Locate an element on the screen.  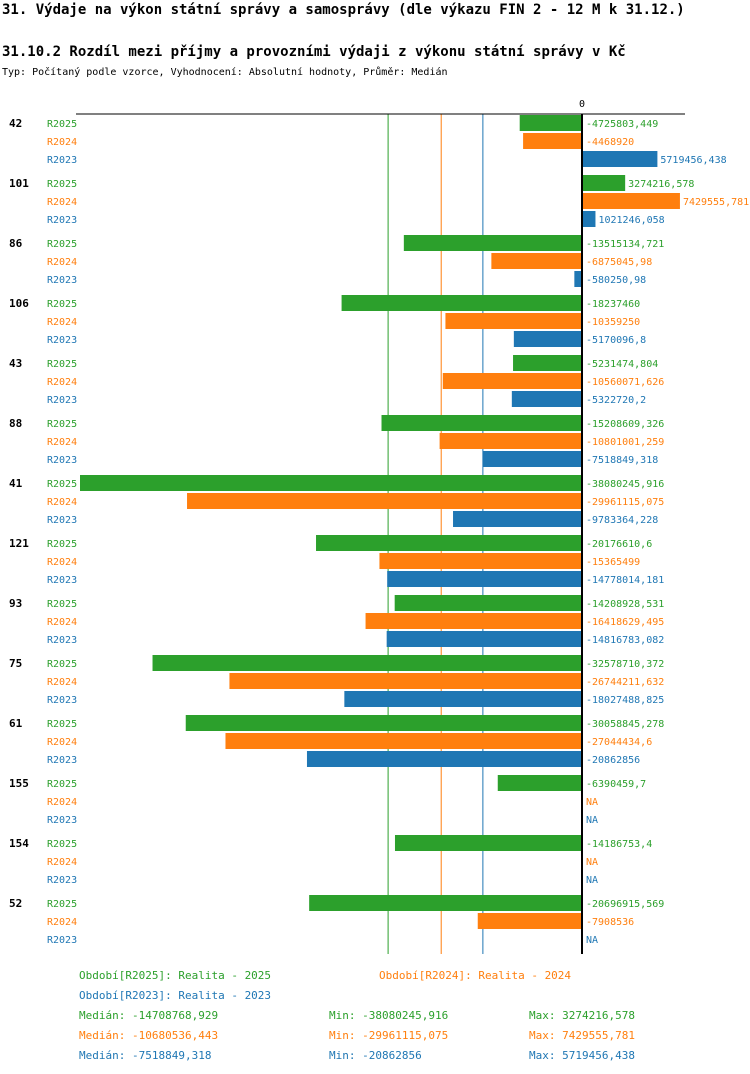
group-label: 88 is located at coordinates (15, 423).